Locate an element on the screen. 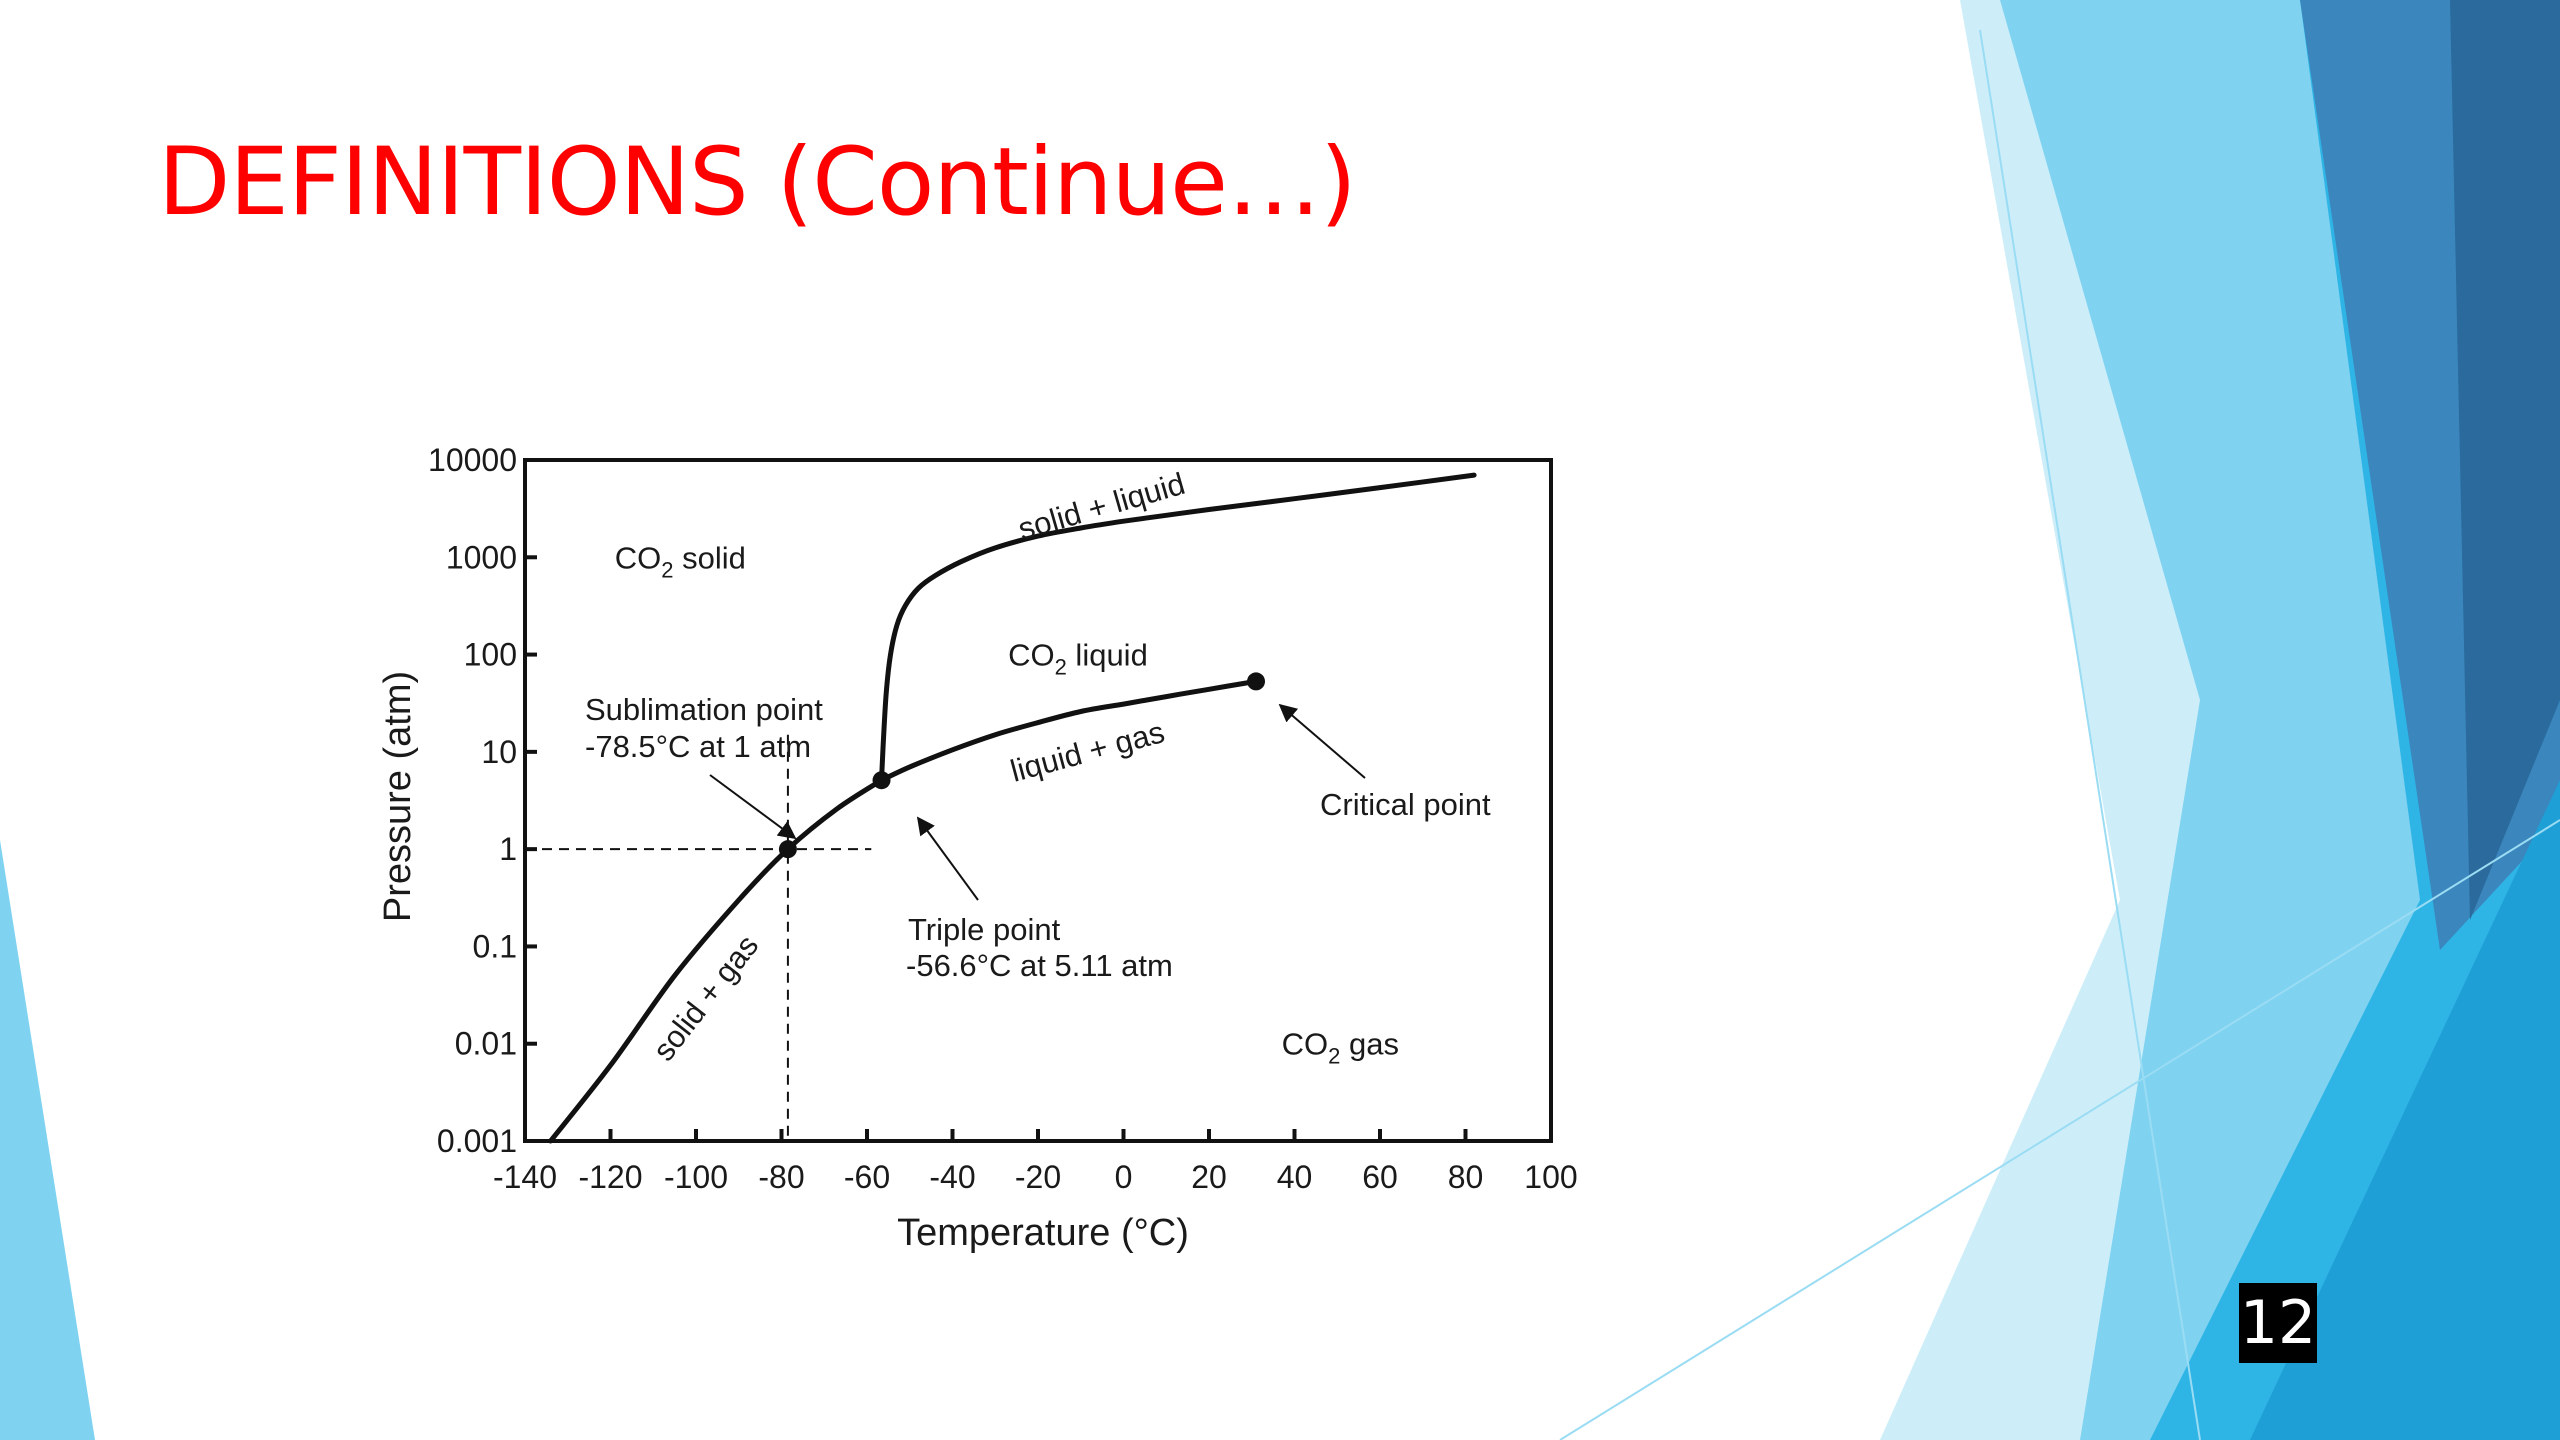  y-tick-label: 0.001 is located at coordinates (477, 1141).